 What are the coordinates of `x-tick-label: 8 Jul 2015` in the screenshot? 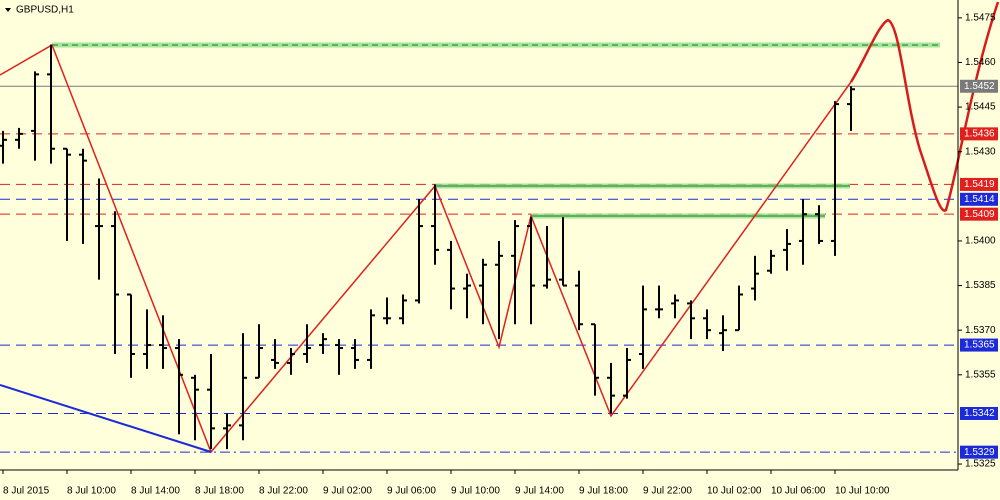 It's located at (26, 491).